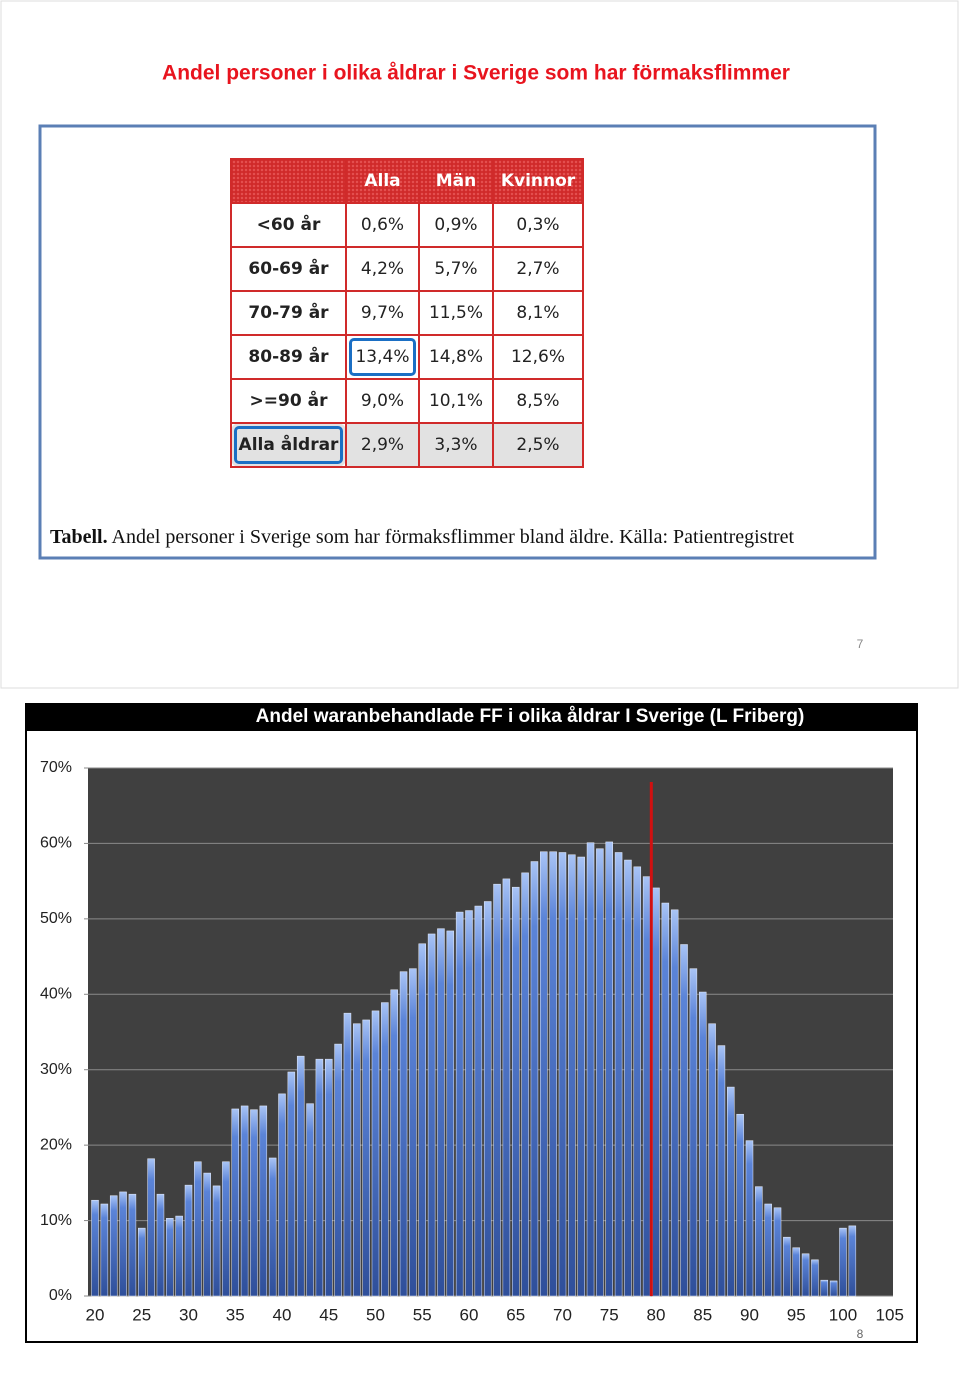  Describe the element at coordinates (538, 357) in the screenshot. I see `table-cell: 12,6%` at that location.